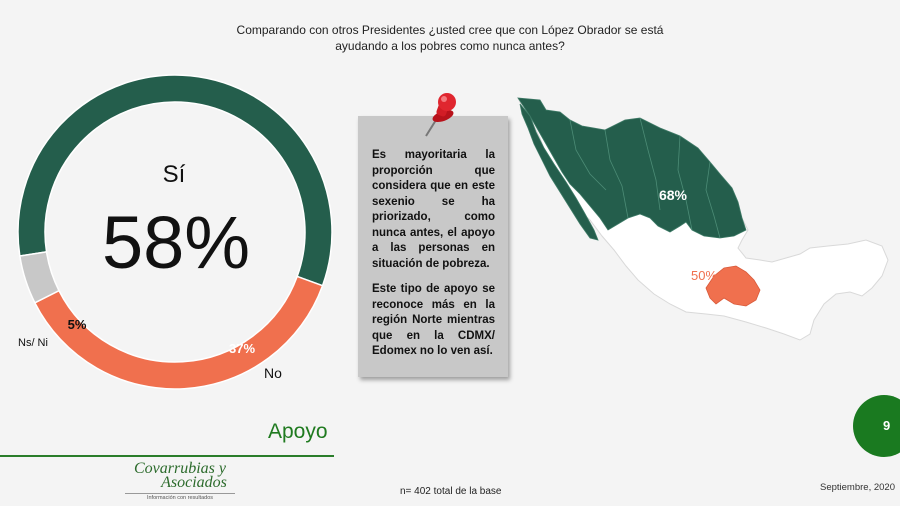  I want to click on slice-nsni, so click(39, 277).